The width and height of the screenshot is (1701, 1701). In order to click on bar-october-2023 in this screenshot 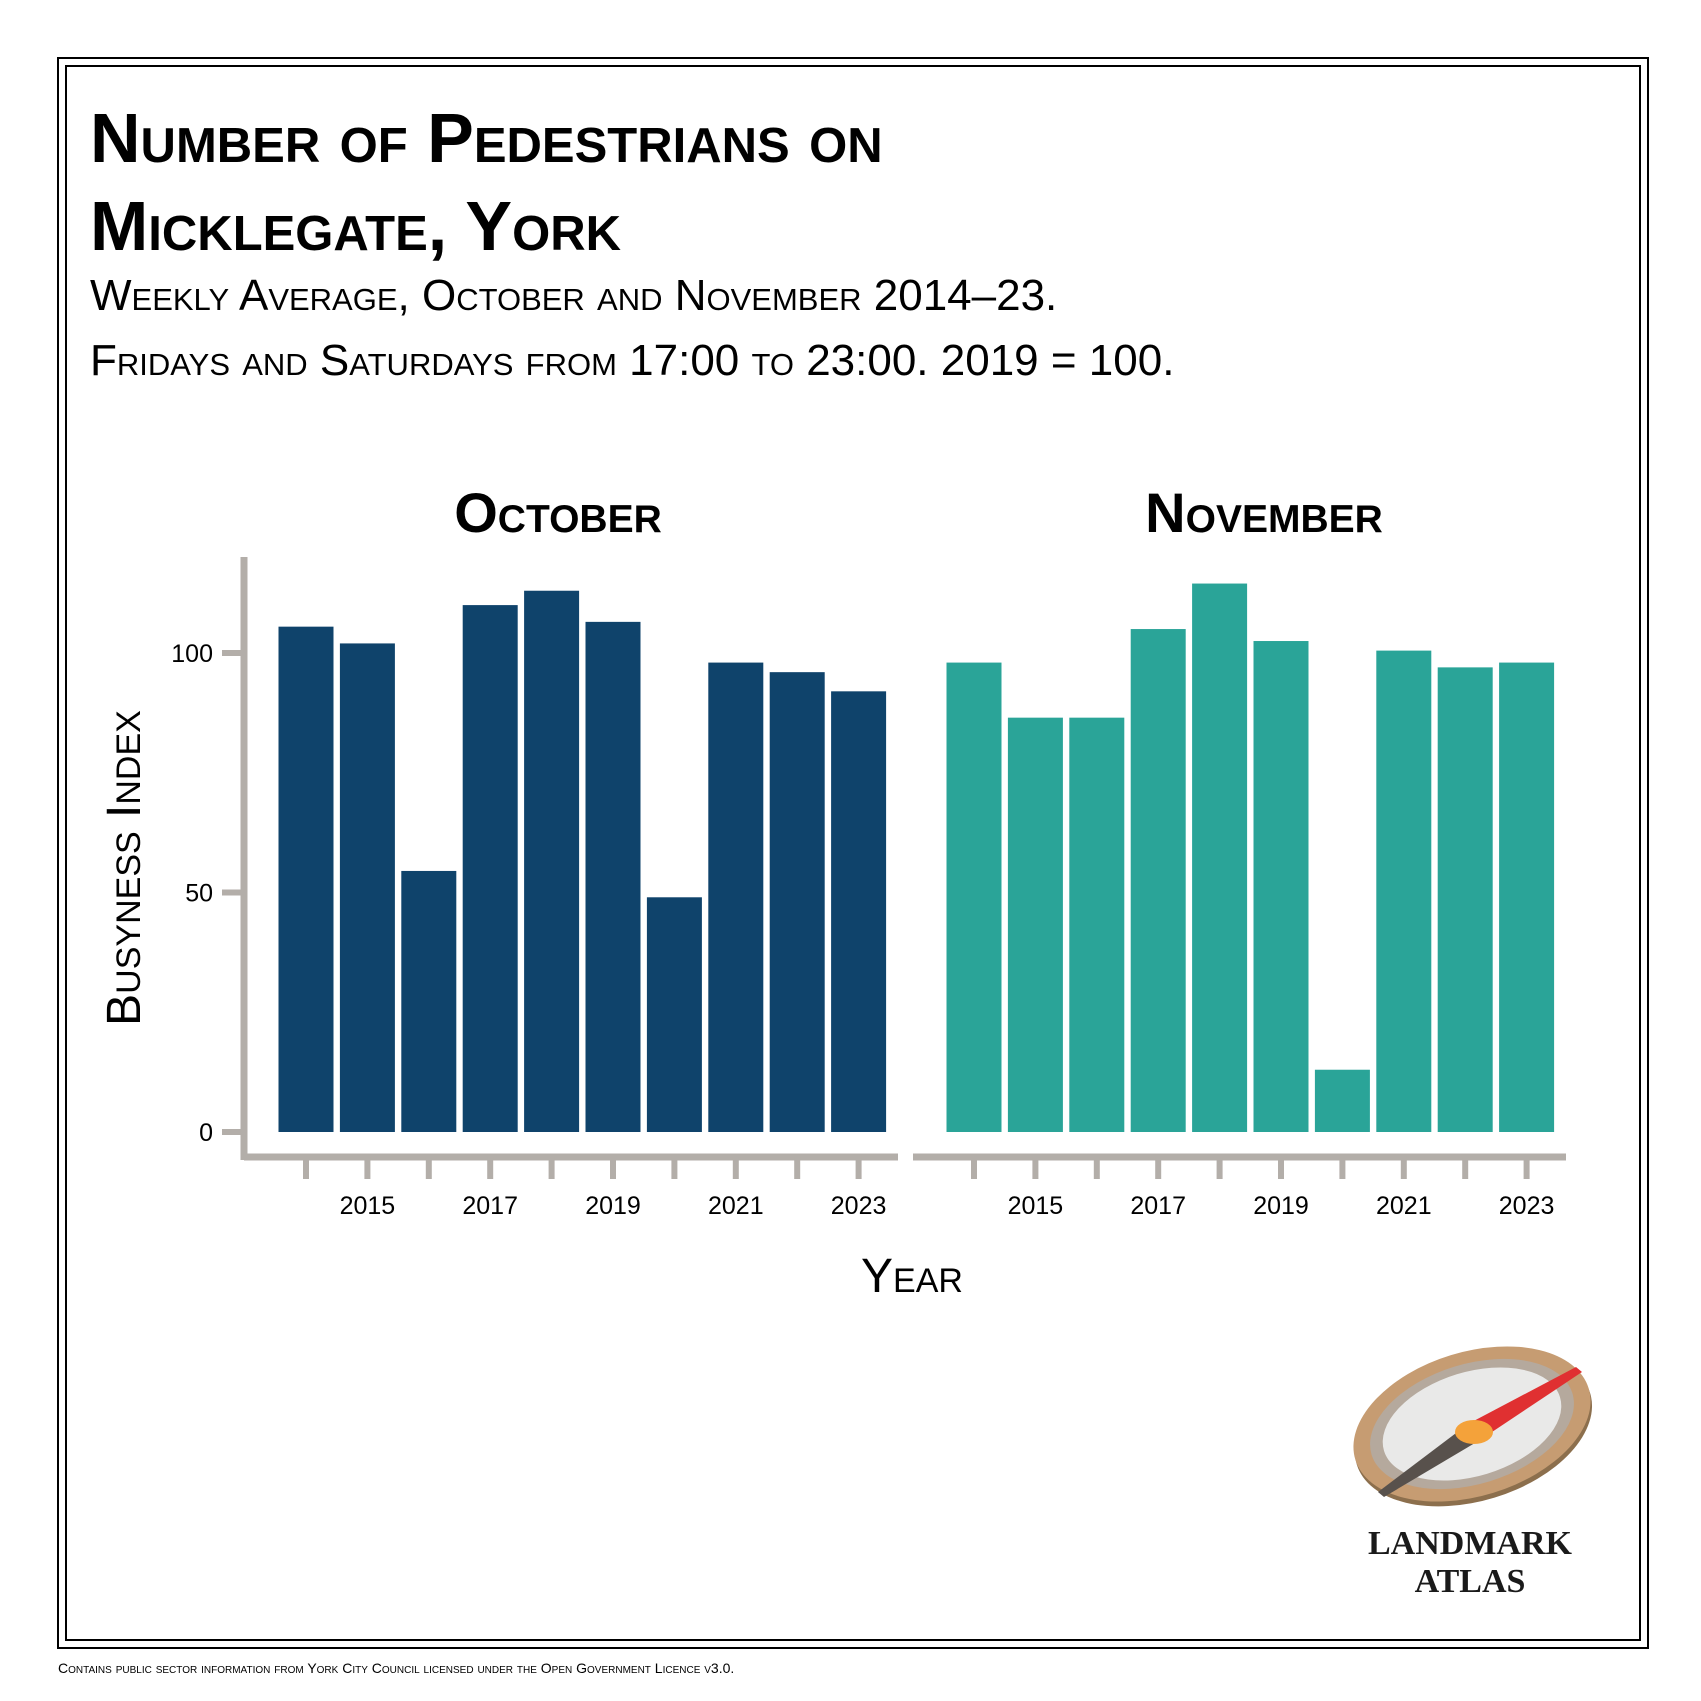, I will do `click(859, 911)`.